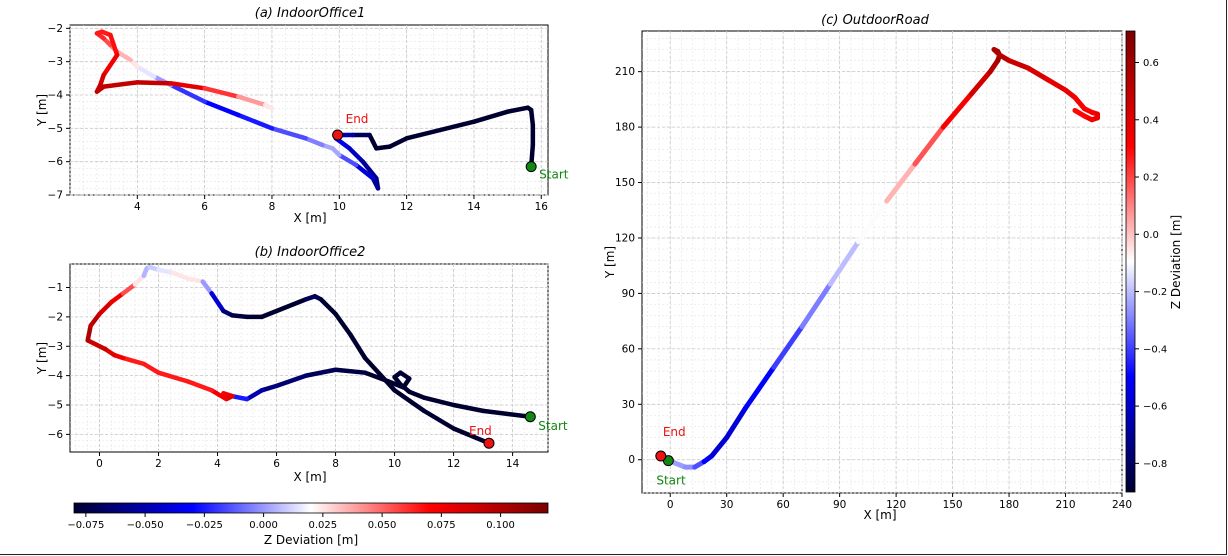  What do you see at coordinates (56, 376) in the screenshot?
I see `y-tick-label: −4` at bounding box center [56, 376].